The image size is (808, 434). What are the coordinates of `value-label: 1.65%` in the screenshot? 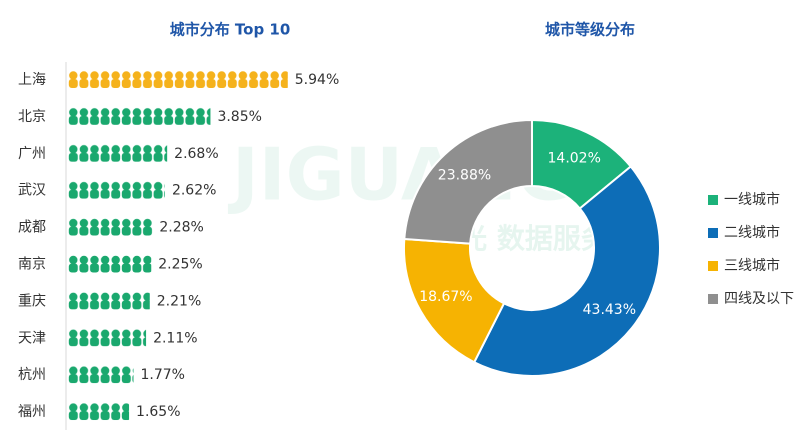 It's located at (158, 412).